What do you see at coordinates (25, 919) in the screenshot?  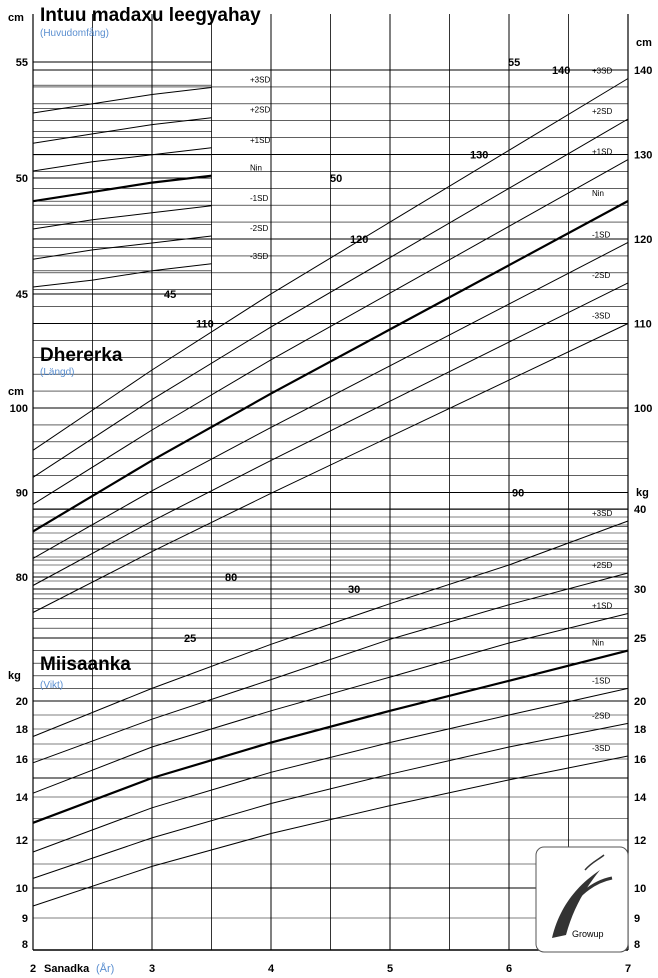 I see `y-tick-label: 9` at bounding box center [25, 919].